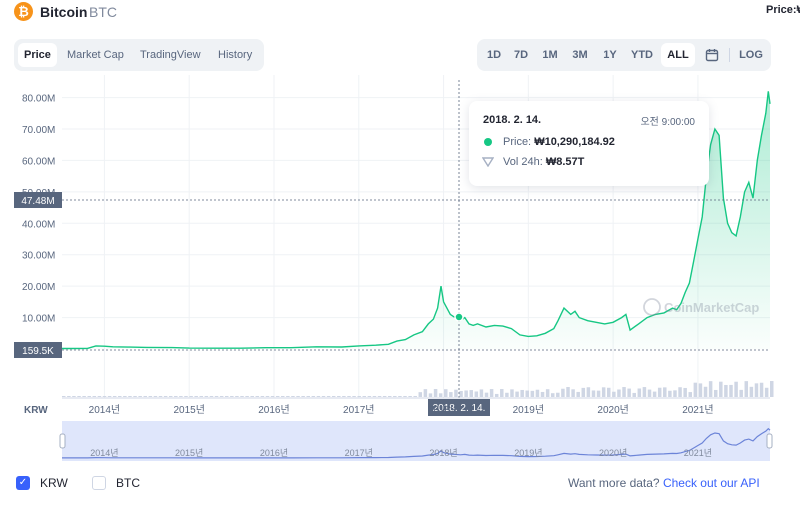 The image size is (800, 527). What do you see at coordinates (235, 55) in the screenshot?
I see `tab-history: History` at bounding box center [235, 55].